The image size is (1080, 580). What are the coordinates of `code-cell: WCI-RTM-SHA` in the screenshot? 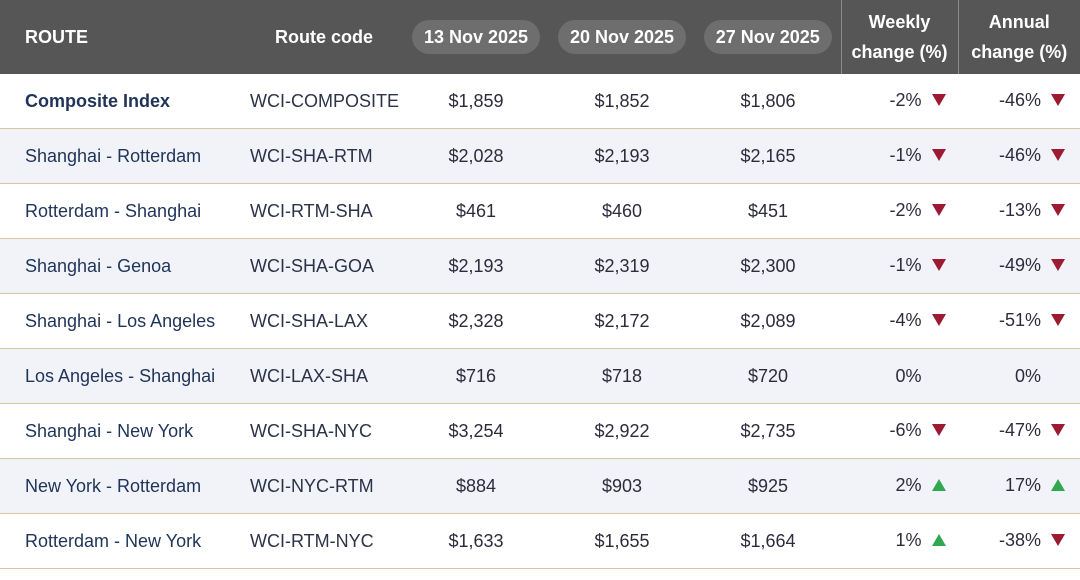 It's located at (326, 211).